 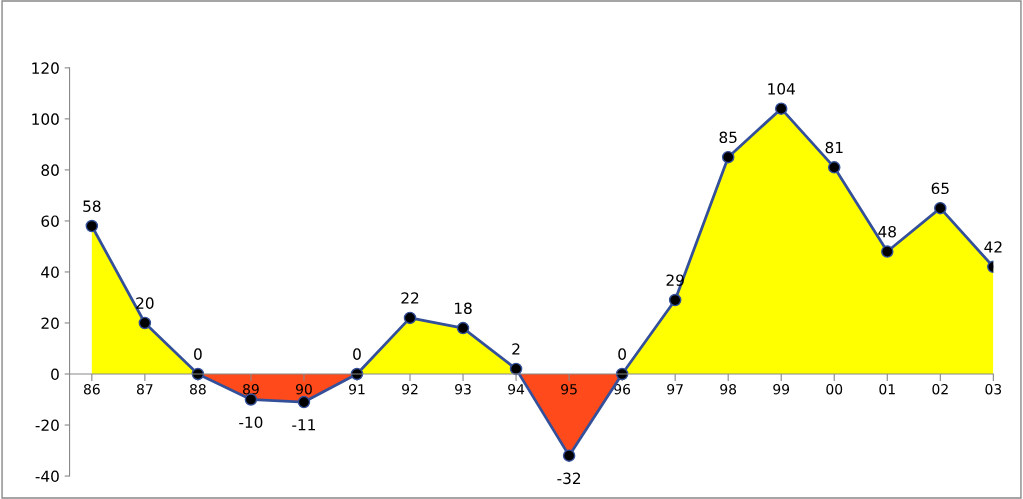 I want to click on data-label: 81, so click(x=834, y=147).